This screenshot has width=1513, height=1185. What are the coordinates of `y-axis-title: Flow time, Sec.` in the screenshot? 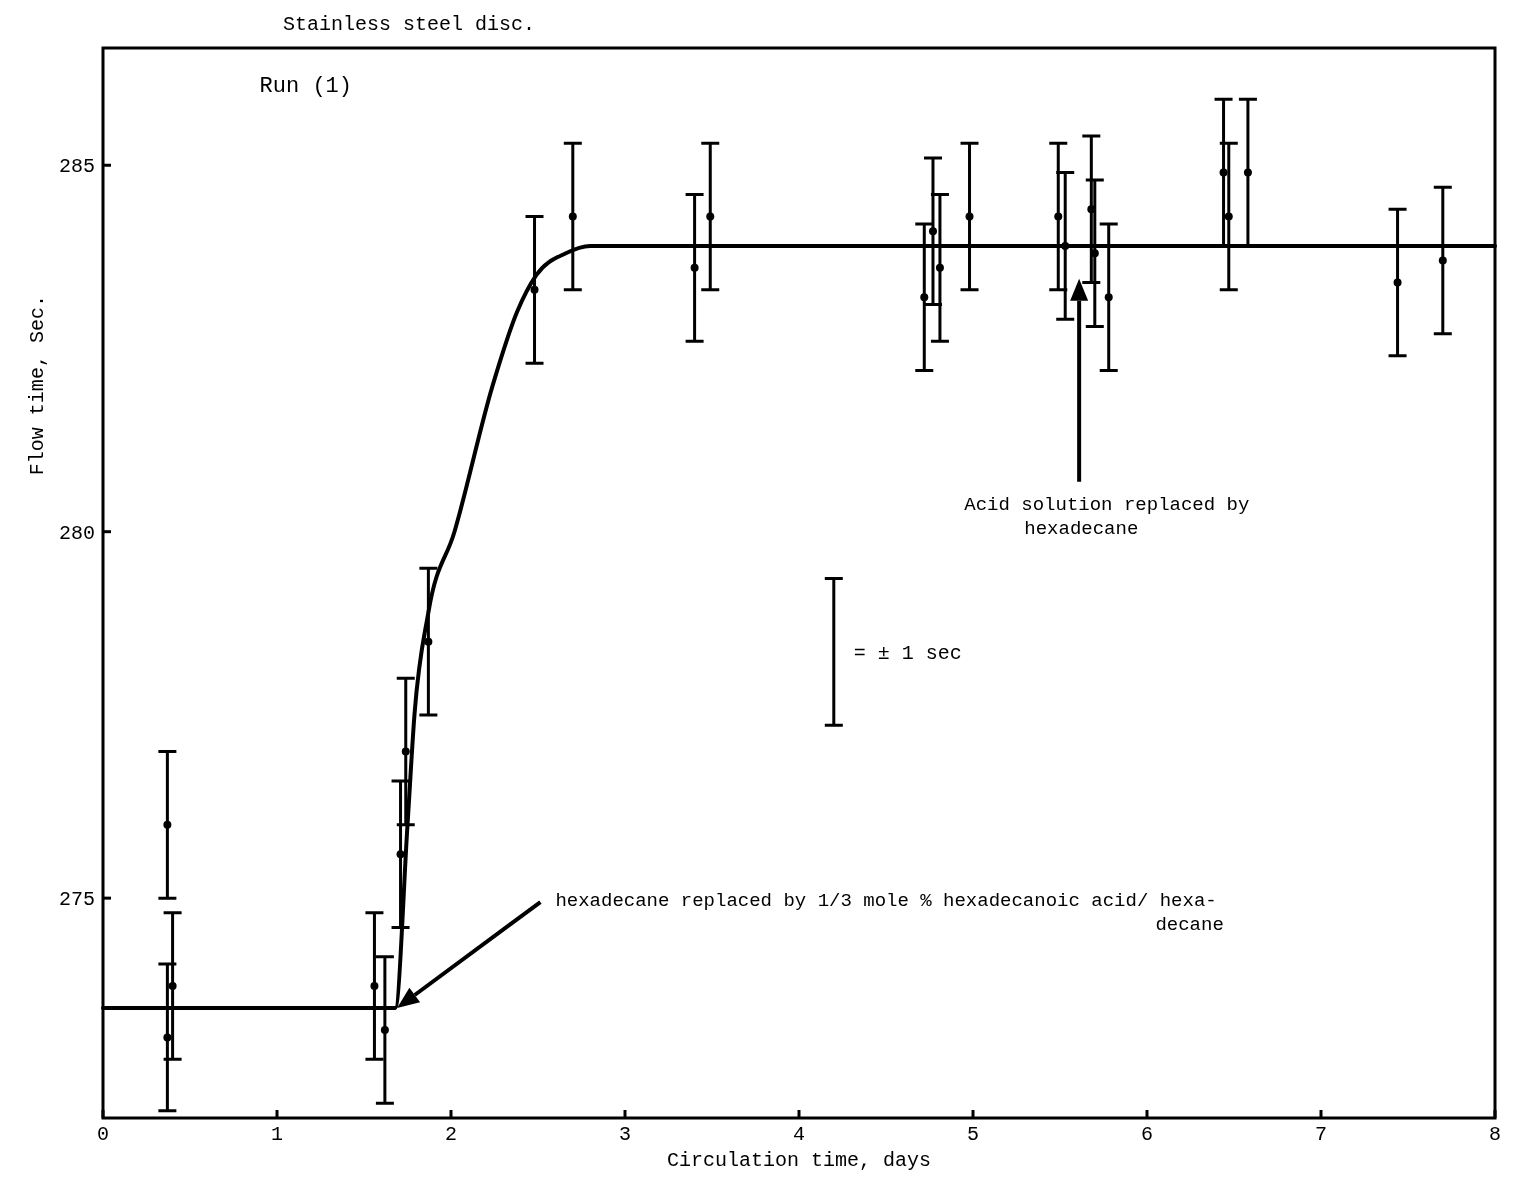 It's located at (37, 385).